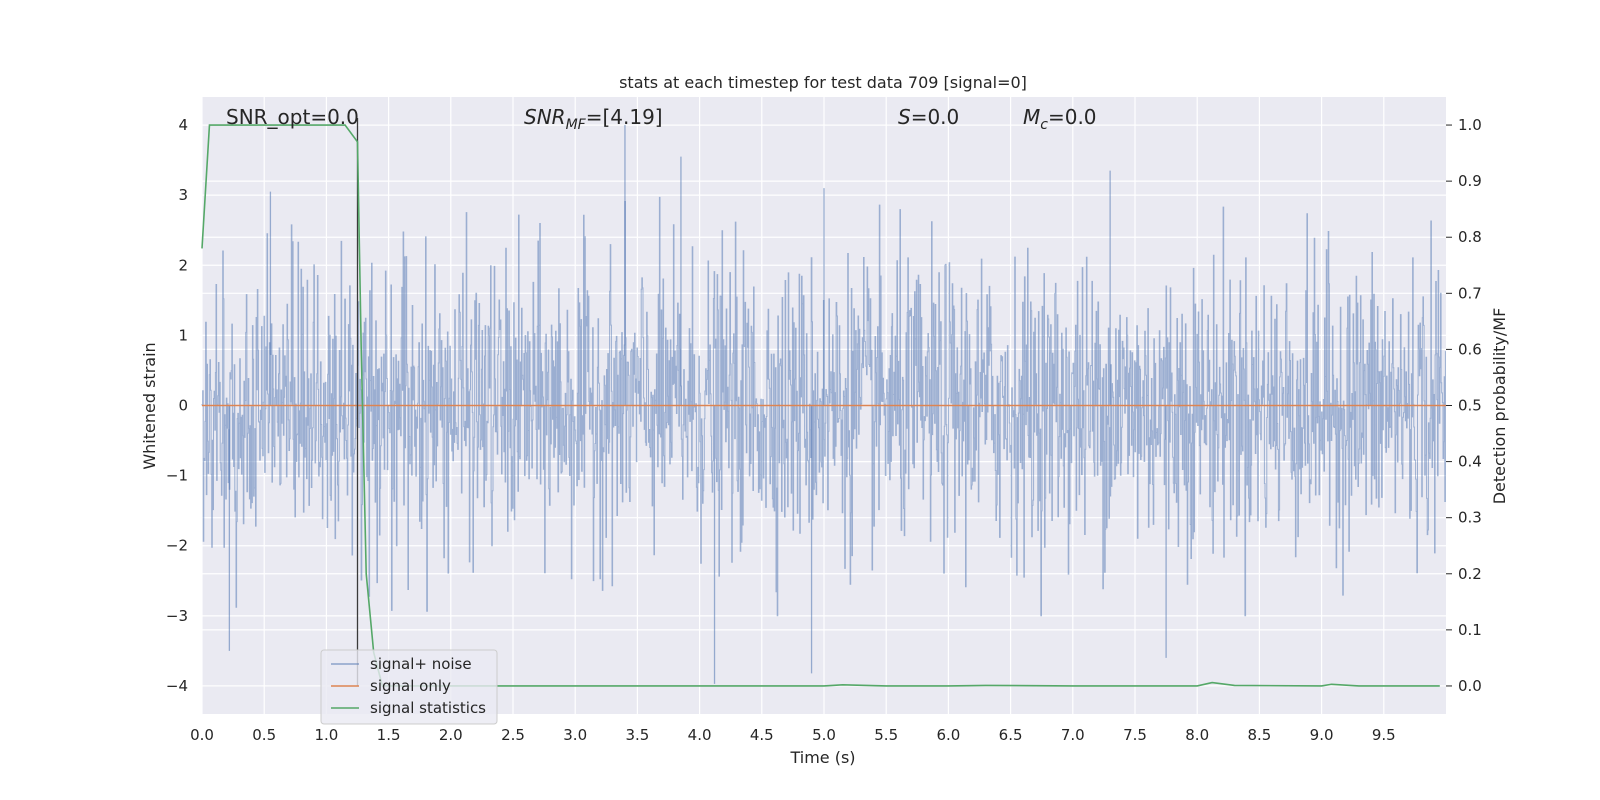 The image size is (1600, 800). Describe the element at coordinates (1470, 237) in the screenshot. I see `y-right-tick-label: 0.8` at that location.